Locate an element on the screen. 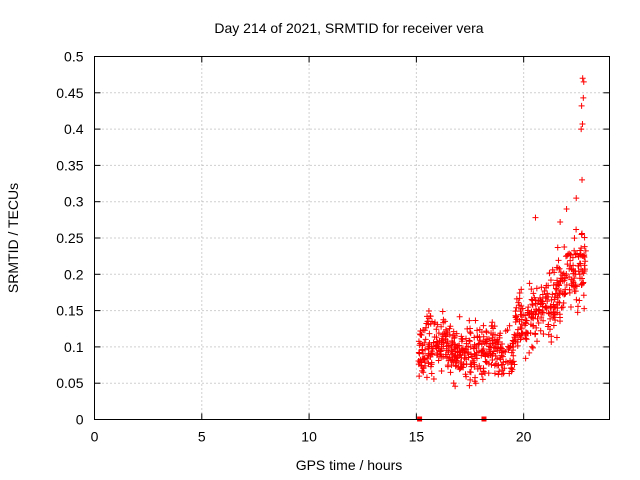  x-tick-label: 0 is located at coordinates (95, 437).